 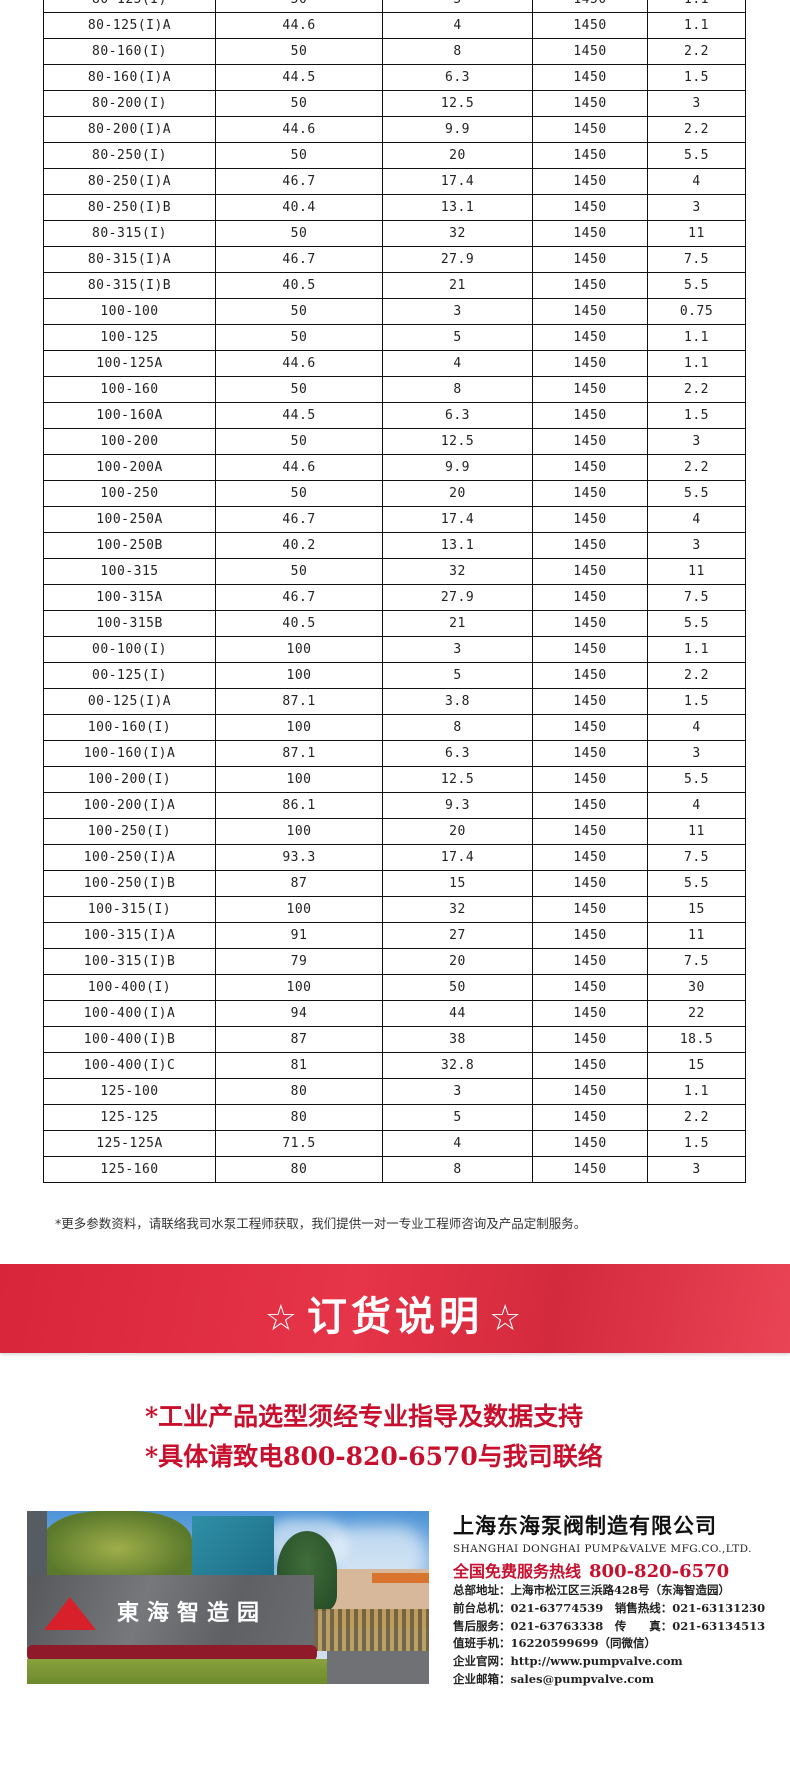 What do you see at coordinates (659, 1571) in the screenshot?
I see `hotline-number: 800-820-6570` at bounding box center [659, 1571].